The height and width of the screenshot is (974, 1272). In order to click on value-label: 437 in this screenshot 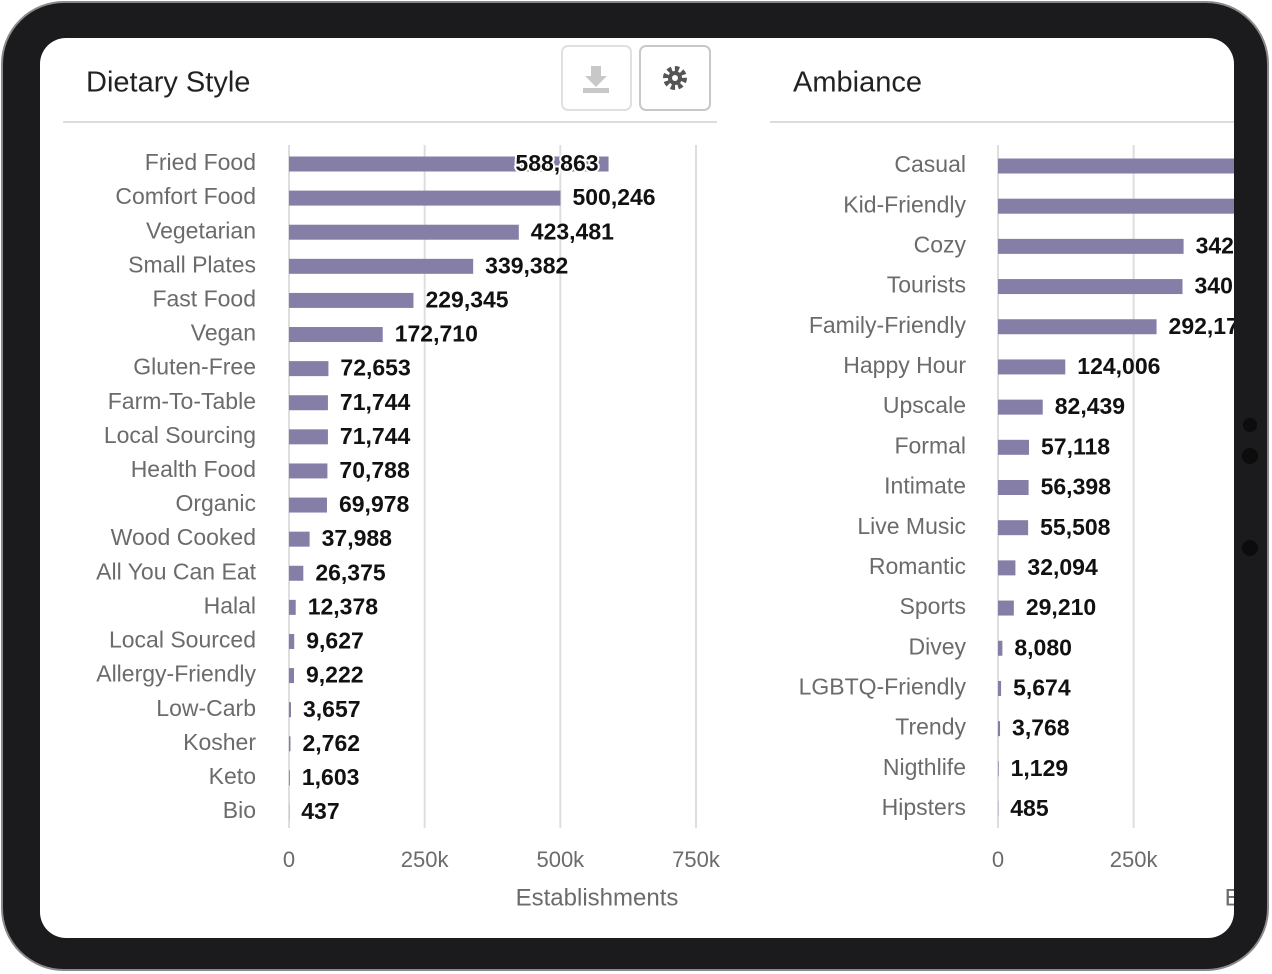, I will do `click(320, 811)`.